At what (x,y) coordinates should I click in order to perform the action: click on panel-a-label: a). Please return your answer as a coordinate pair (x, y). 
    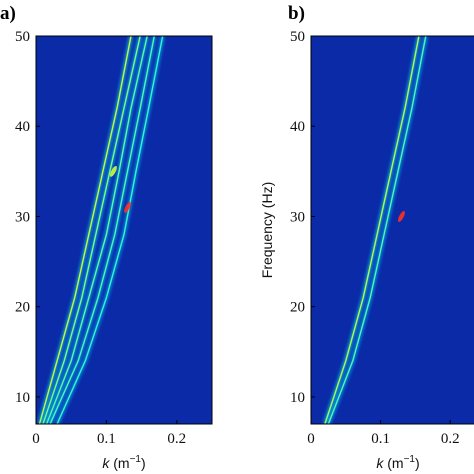
    Looking at the image, I should click on (8, 13).